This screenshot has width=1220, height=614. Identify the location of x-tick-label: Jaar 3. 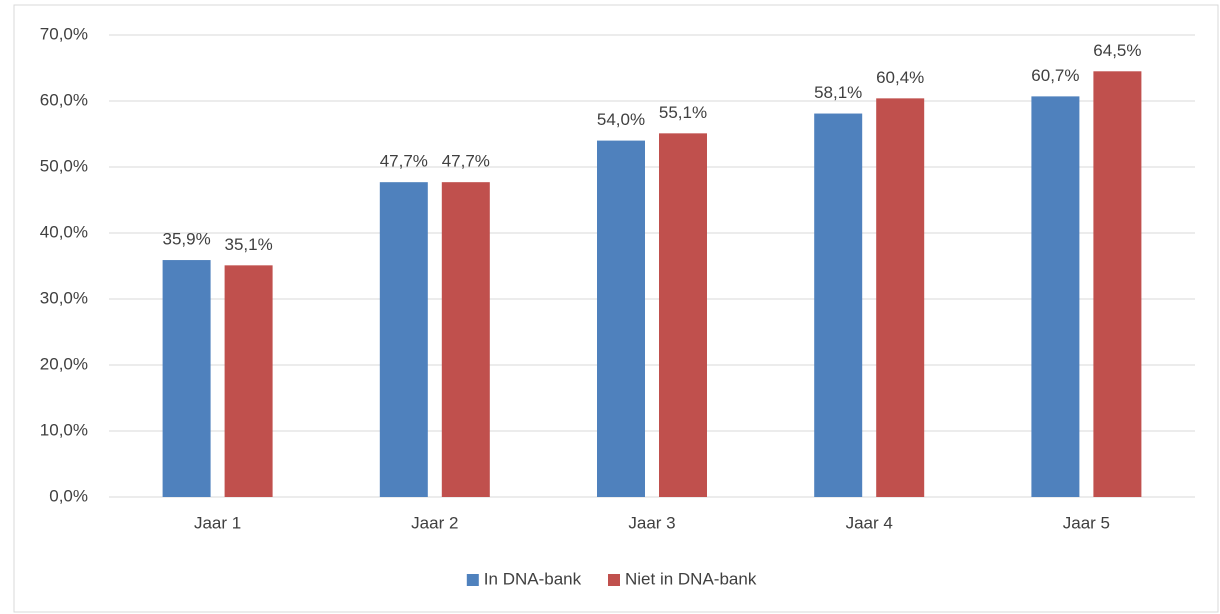
(651, 522).